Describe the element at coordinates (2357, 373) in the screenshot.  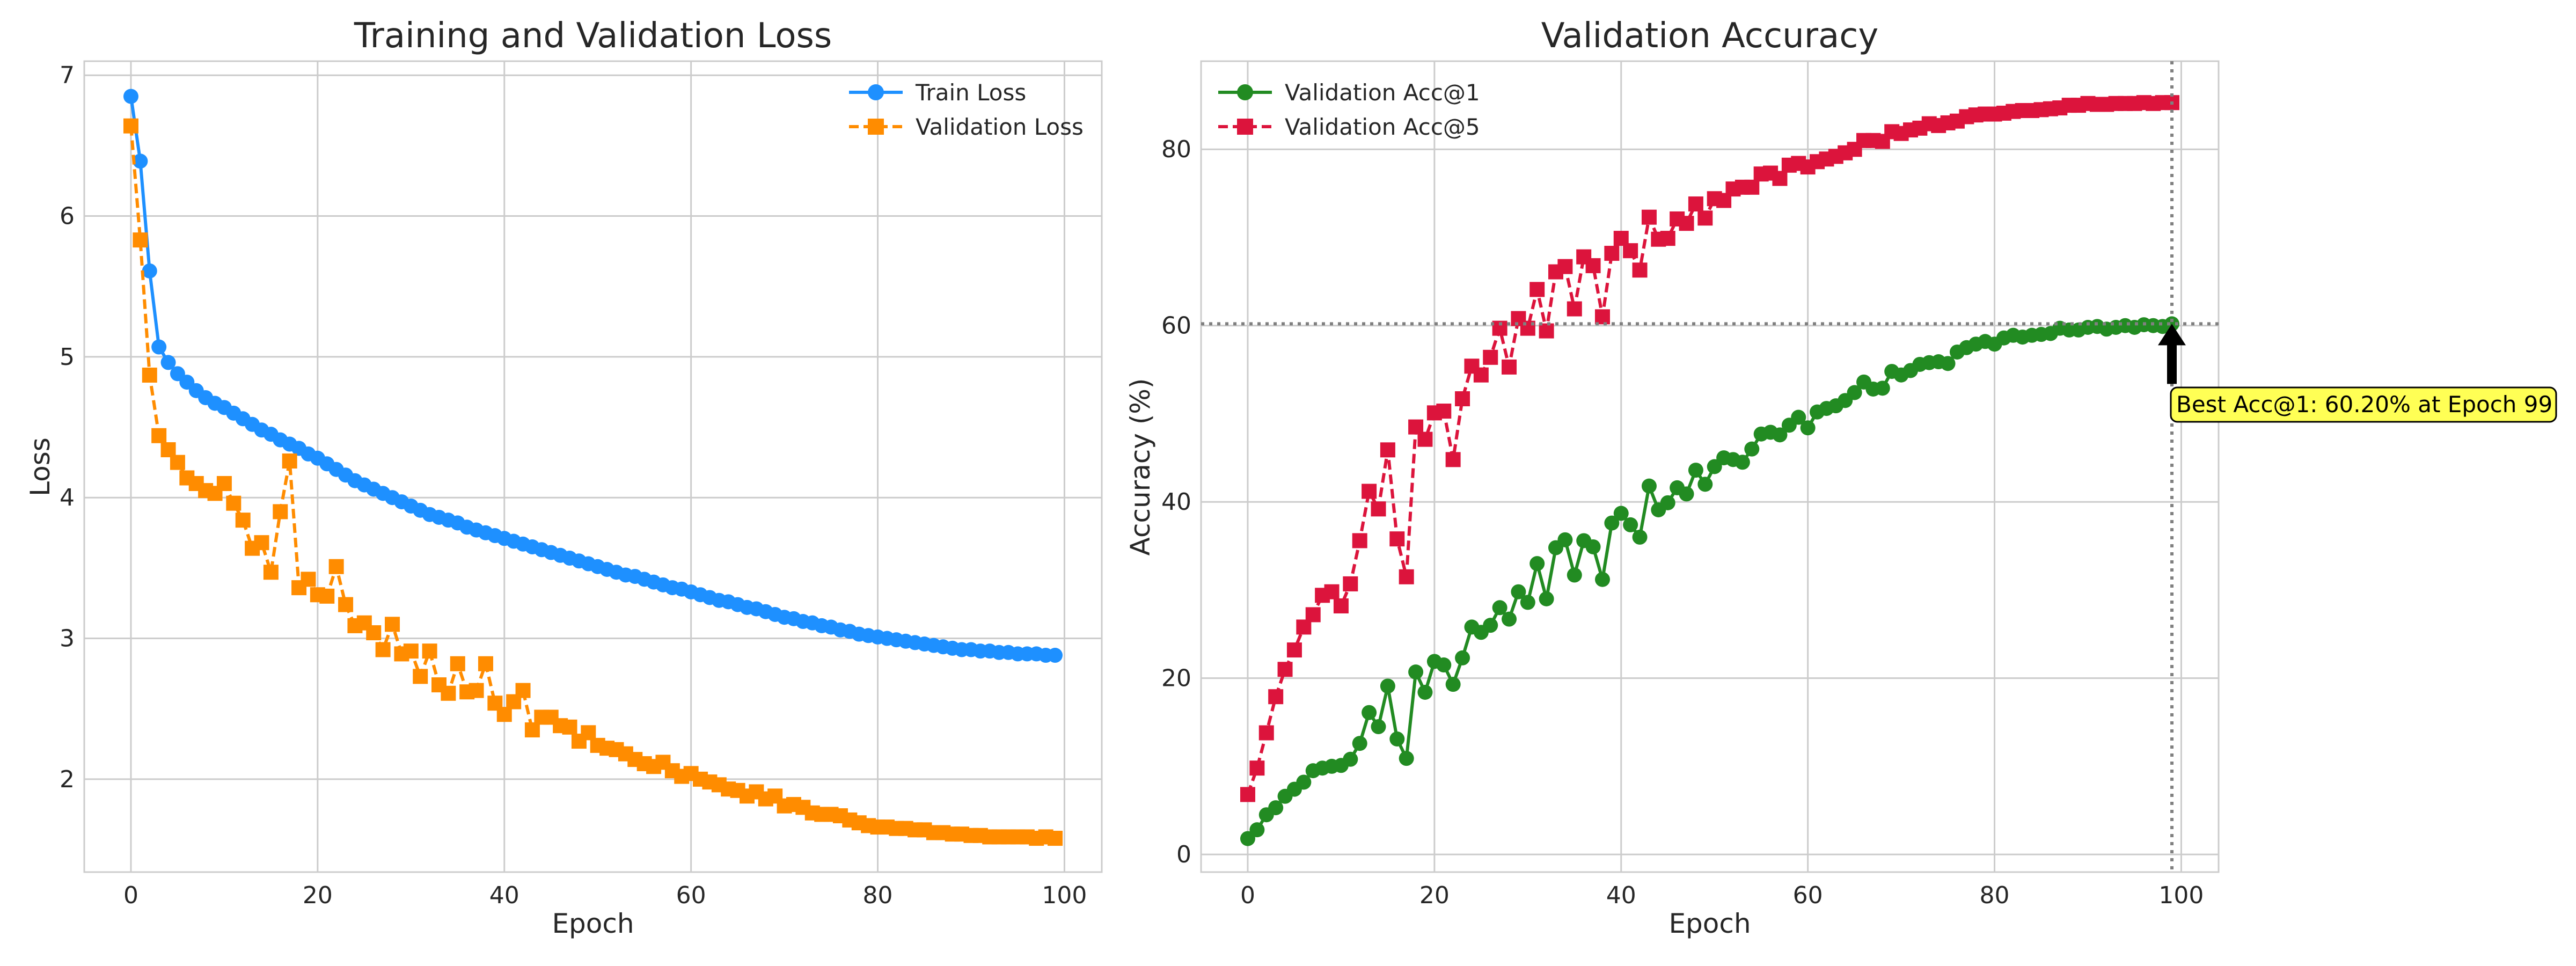
I see `best-accuracy-annotation: Best Acc@1: 60.20% at Epoch 99` at that location.